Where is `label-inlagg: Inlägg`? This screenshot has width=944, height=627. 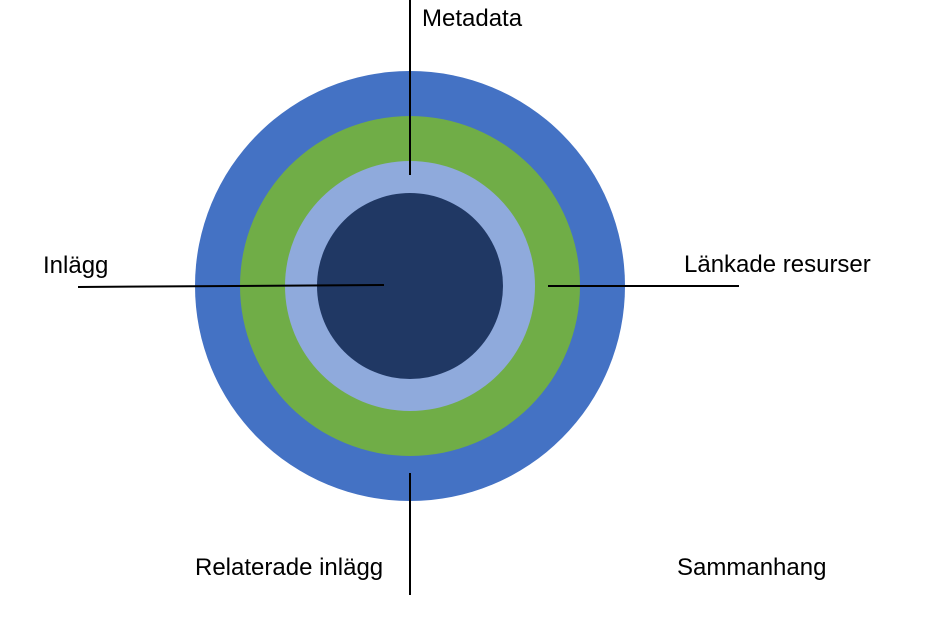 label-inlagg: Inlägg is located at coordinates (75, 265).